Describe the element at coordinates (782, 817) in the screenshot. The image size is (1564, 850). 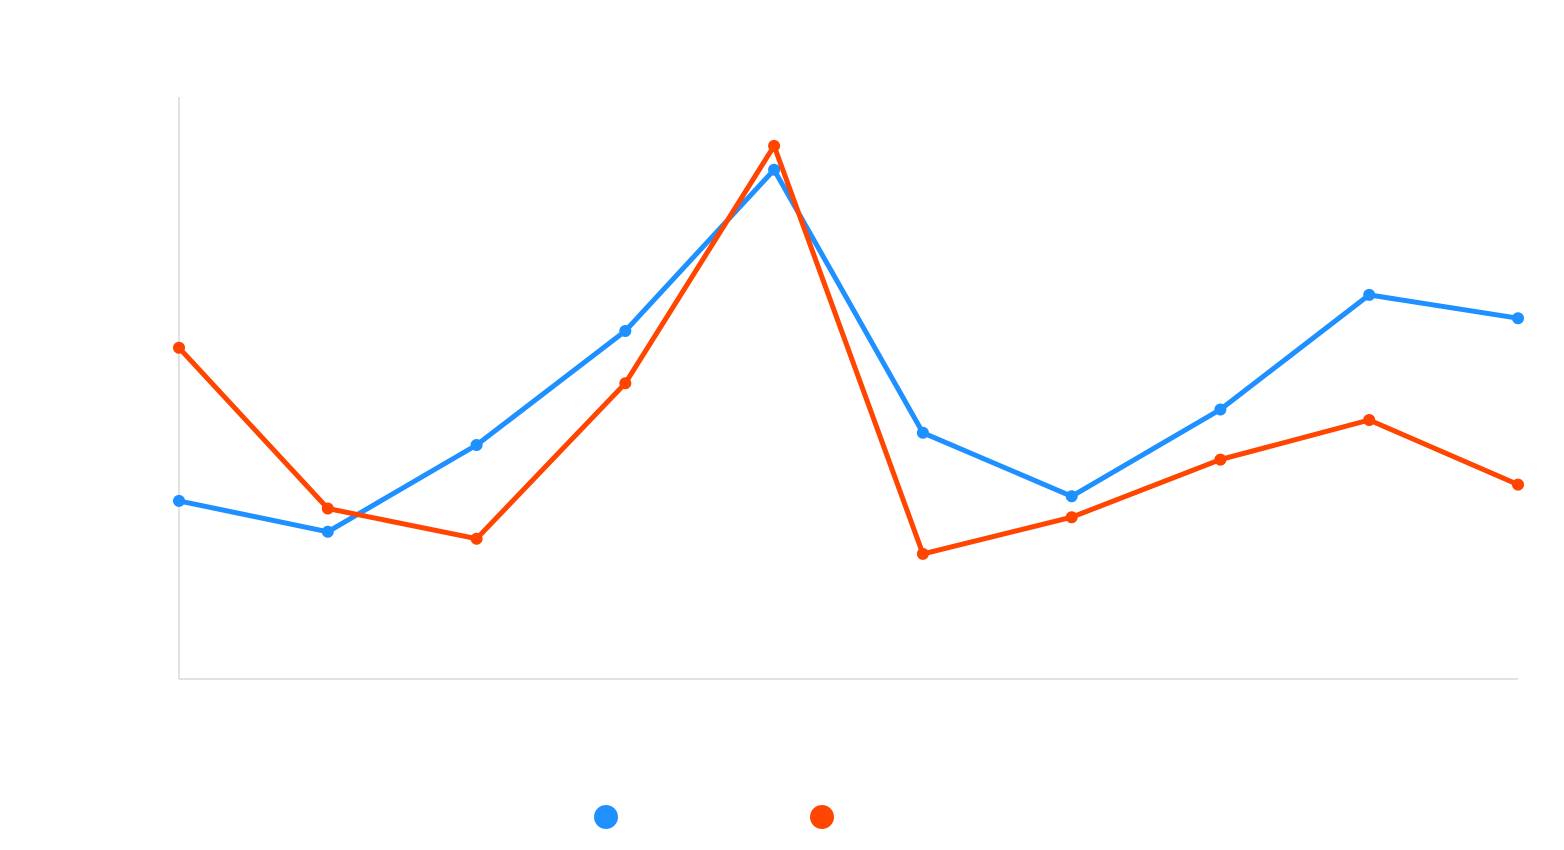
I see `legend` at that location.